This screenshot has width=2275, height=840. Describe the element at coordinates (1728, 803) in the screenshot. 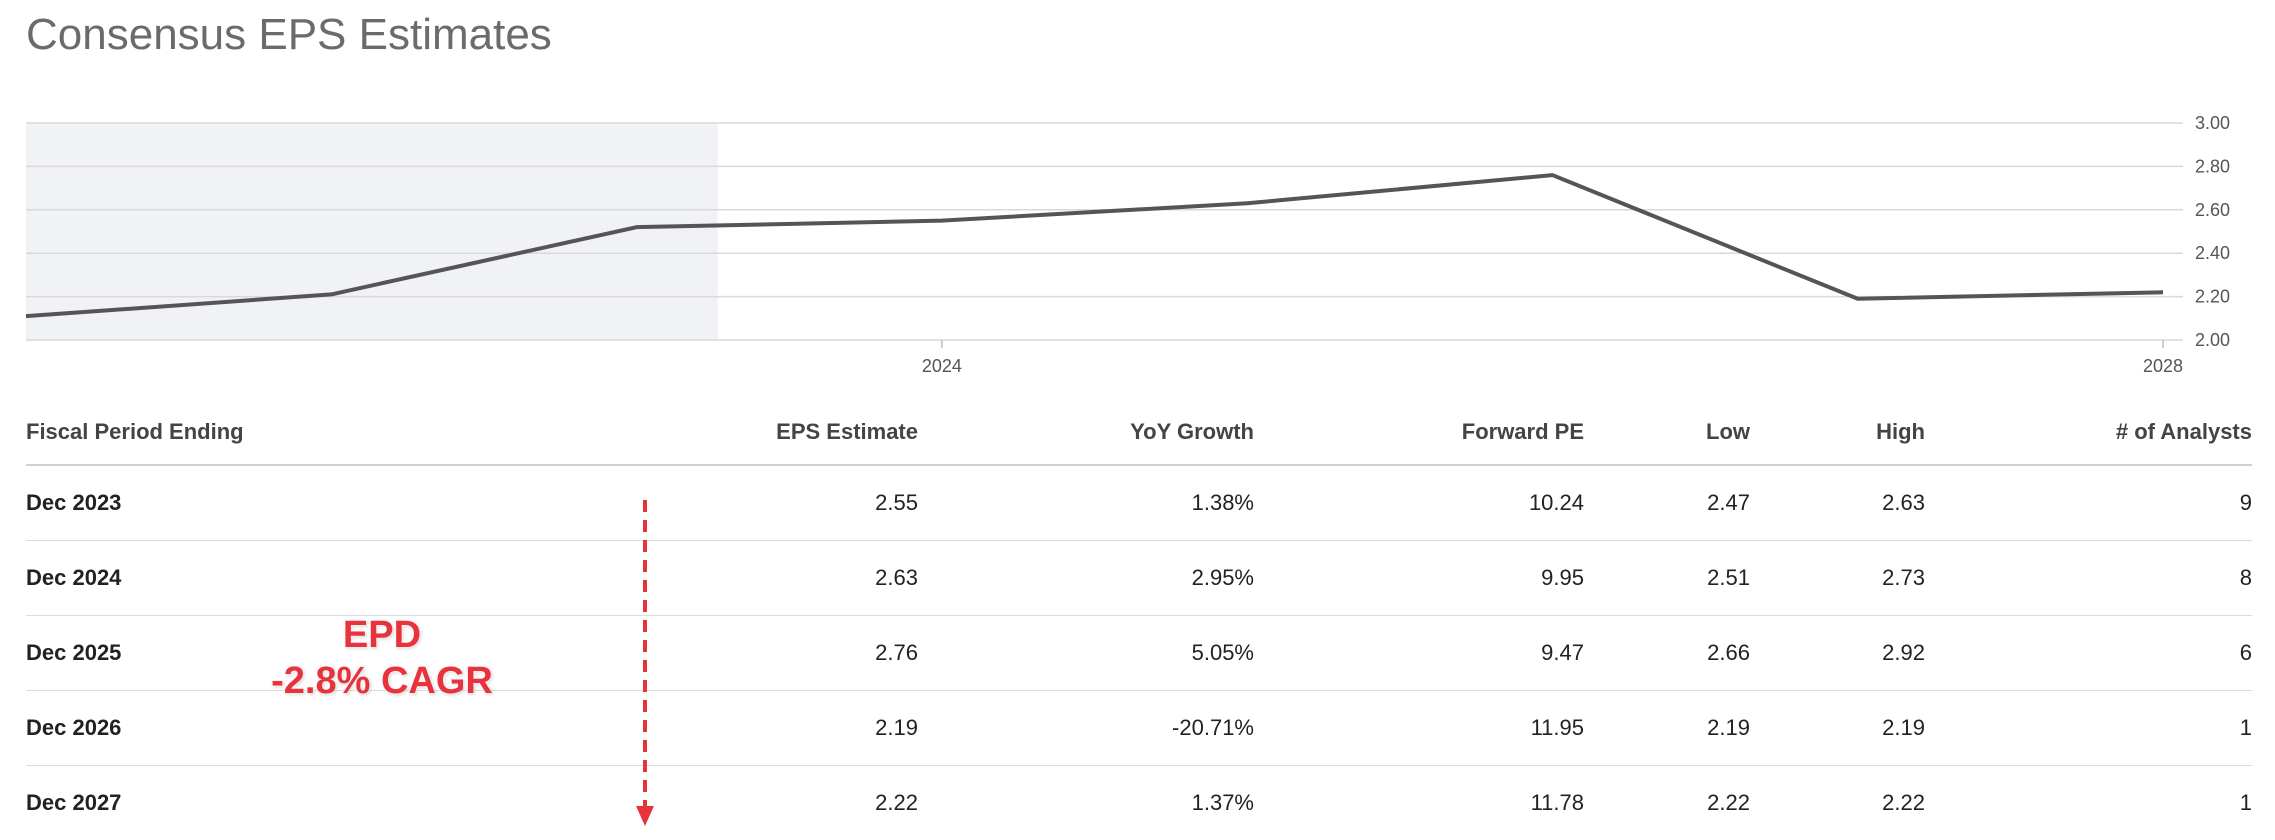

I see `cell-low: 2.22` at that location.